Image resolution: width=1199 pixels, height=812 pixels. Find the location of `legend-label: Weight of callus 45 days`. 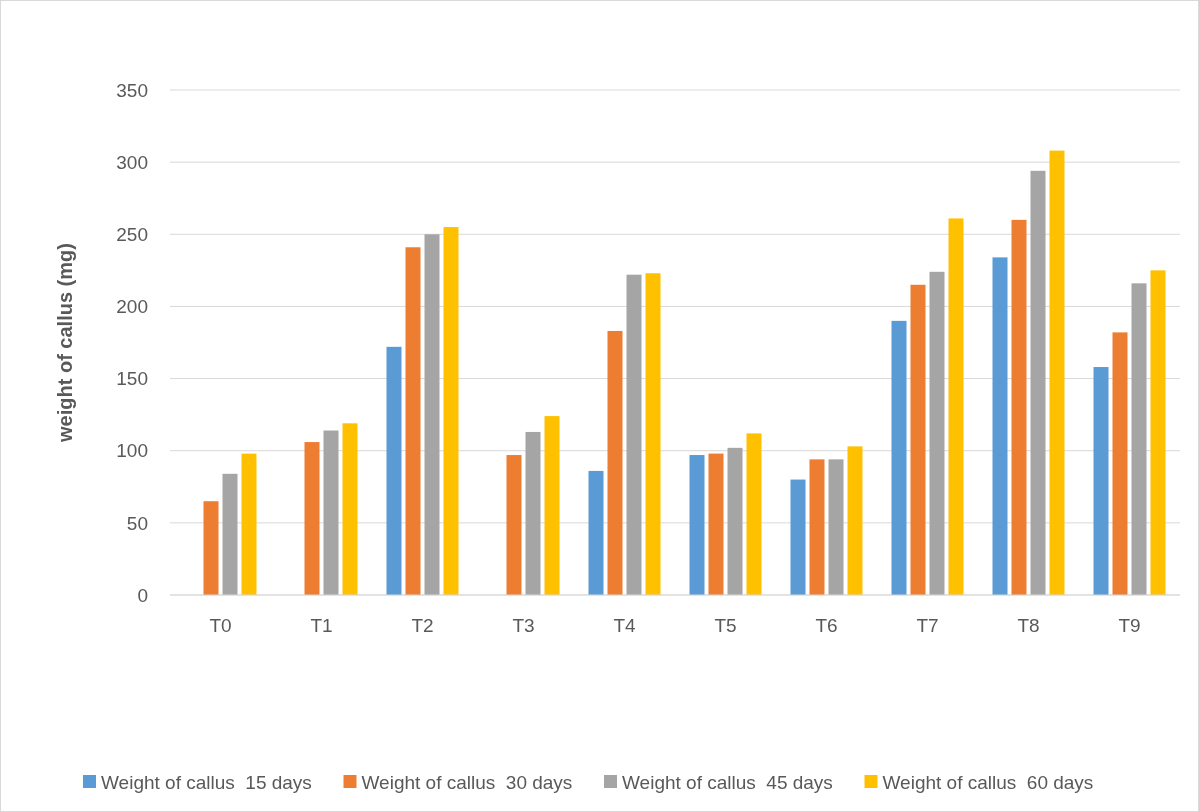

legend-label: Weight of callus 45 days is located at coordinates (727, 782).